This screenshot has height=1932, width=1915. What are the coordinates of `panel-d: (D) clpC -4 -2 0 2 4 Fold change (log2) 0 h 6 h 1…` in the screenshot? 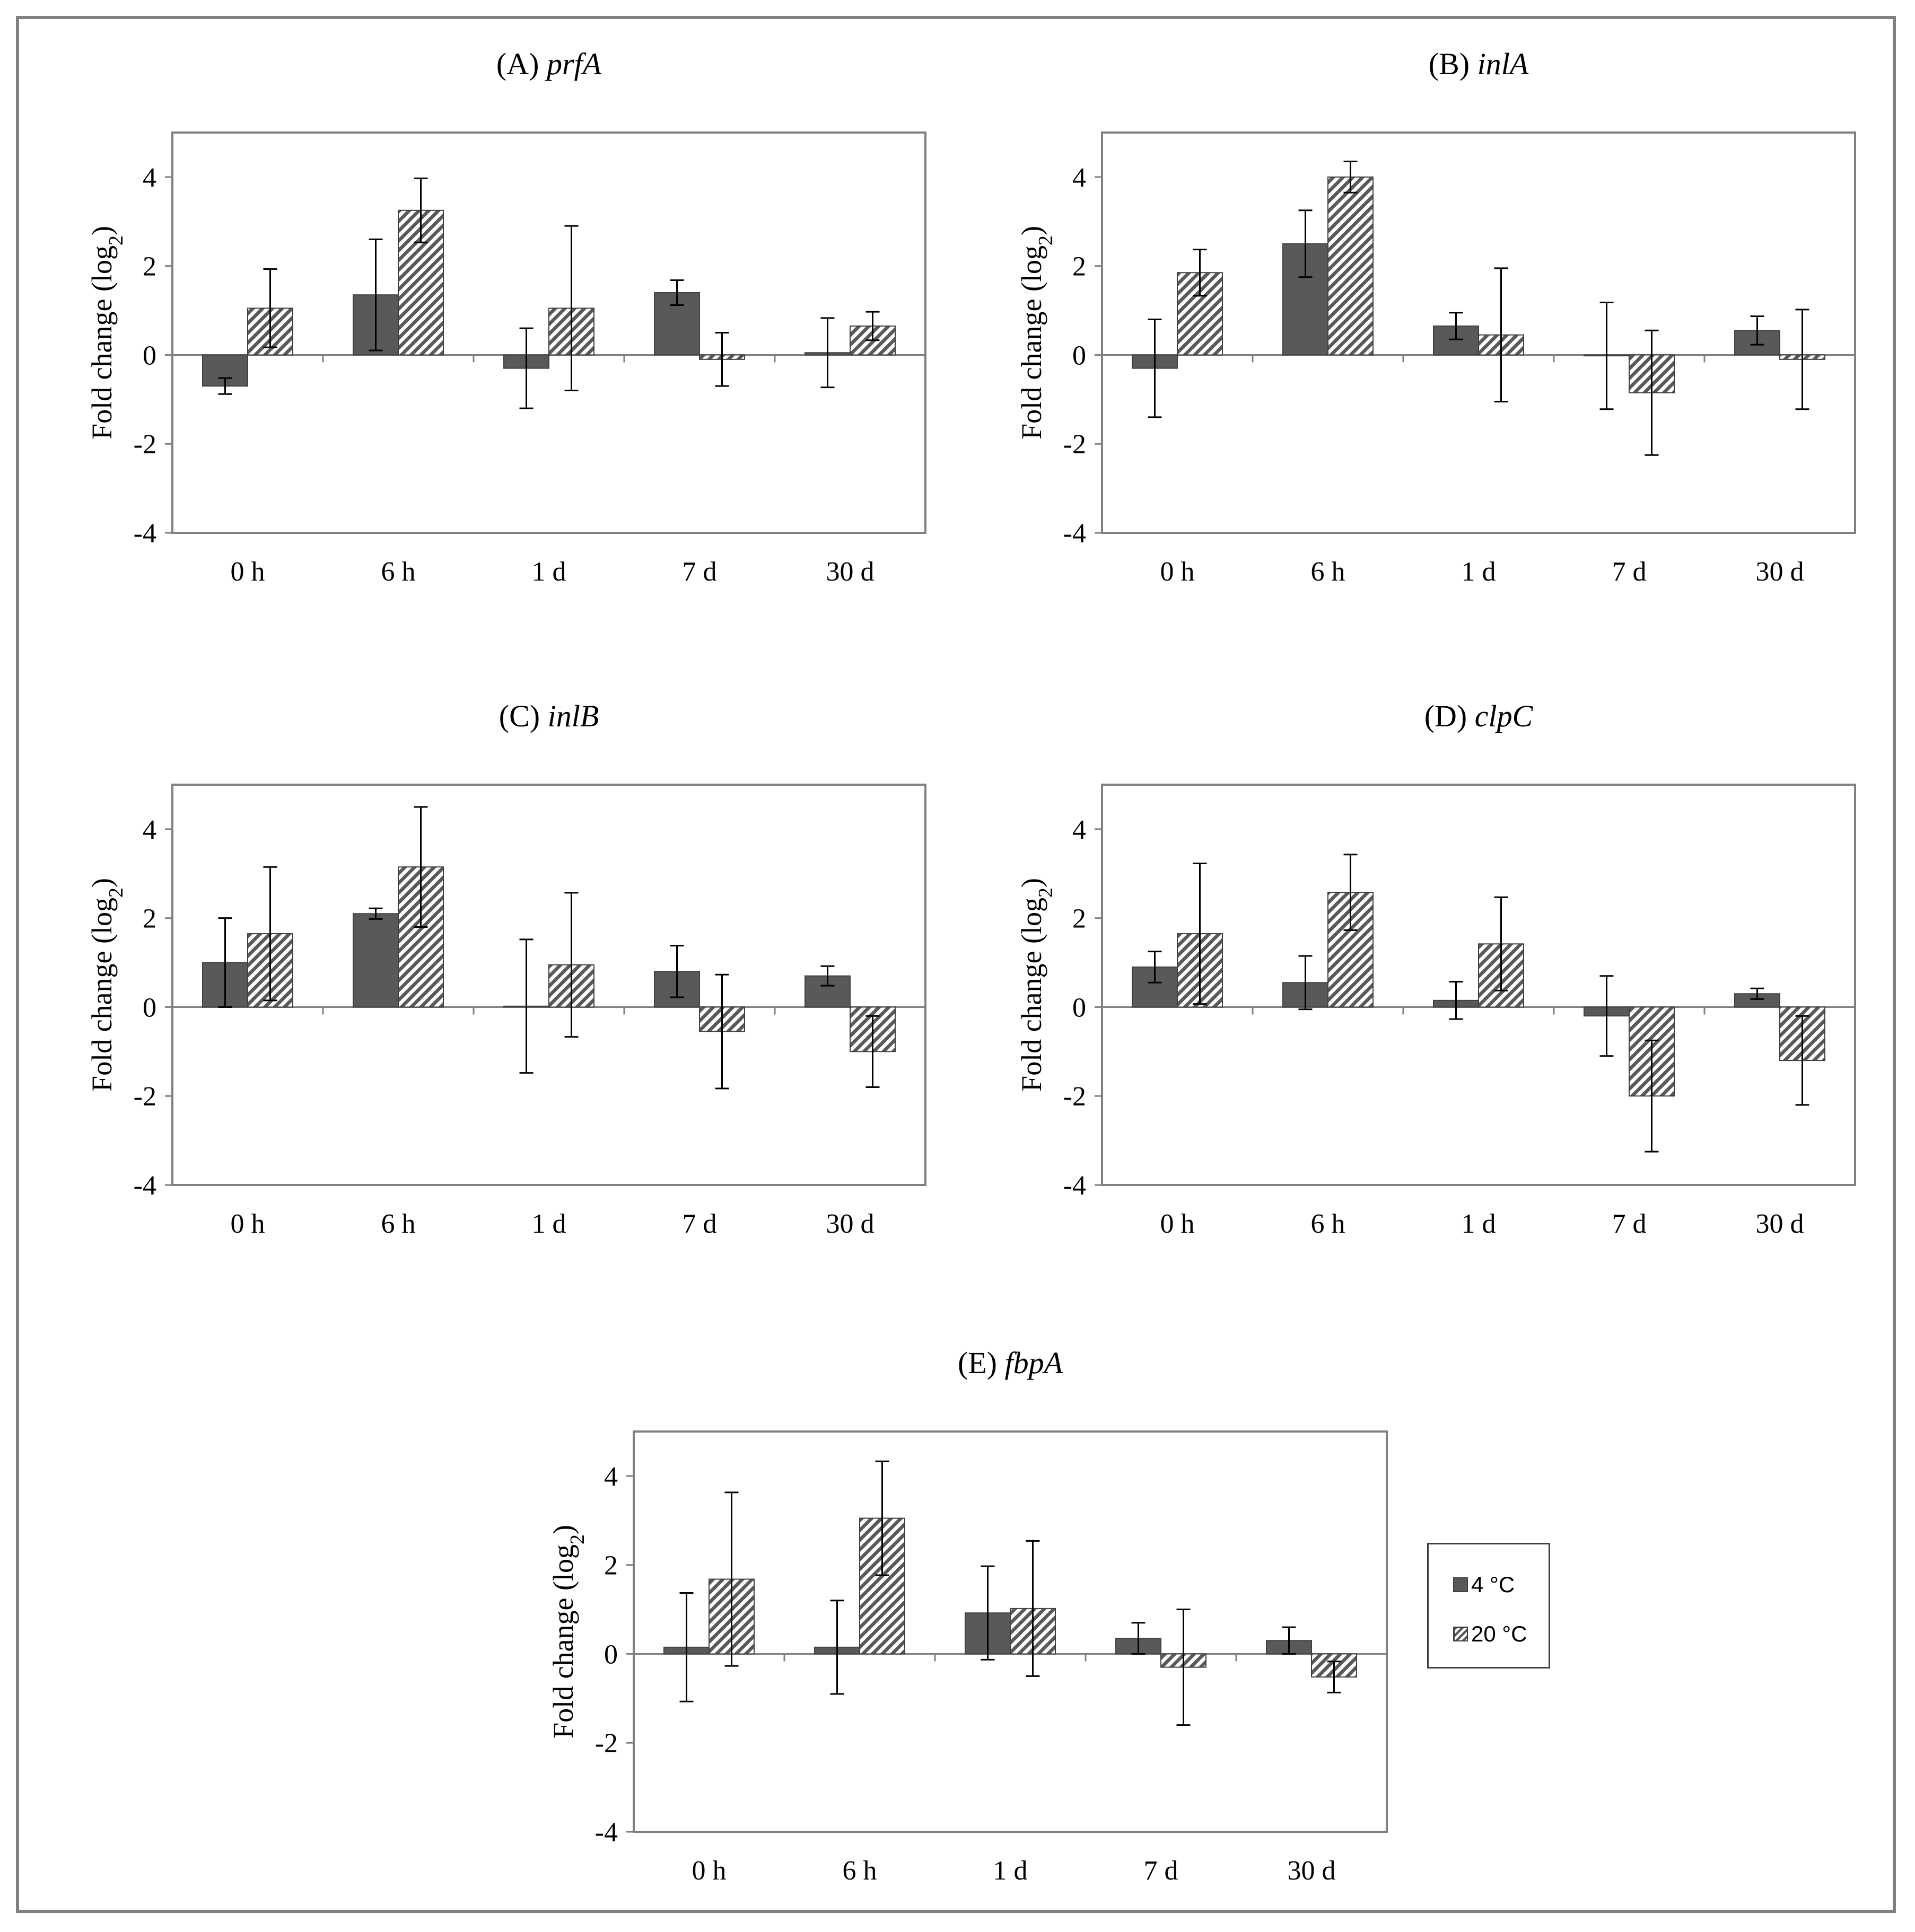 It's located at (1449, 971).